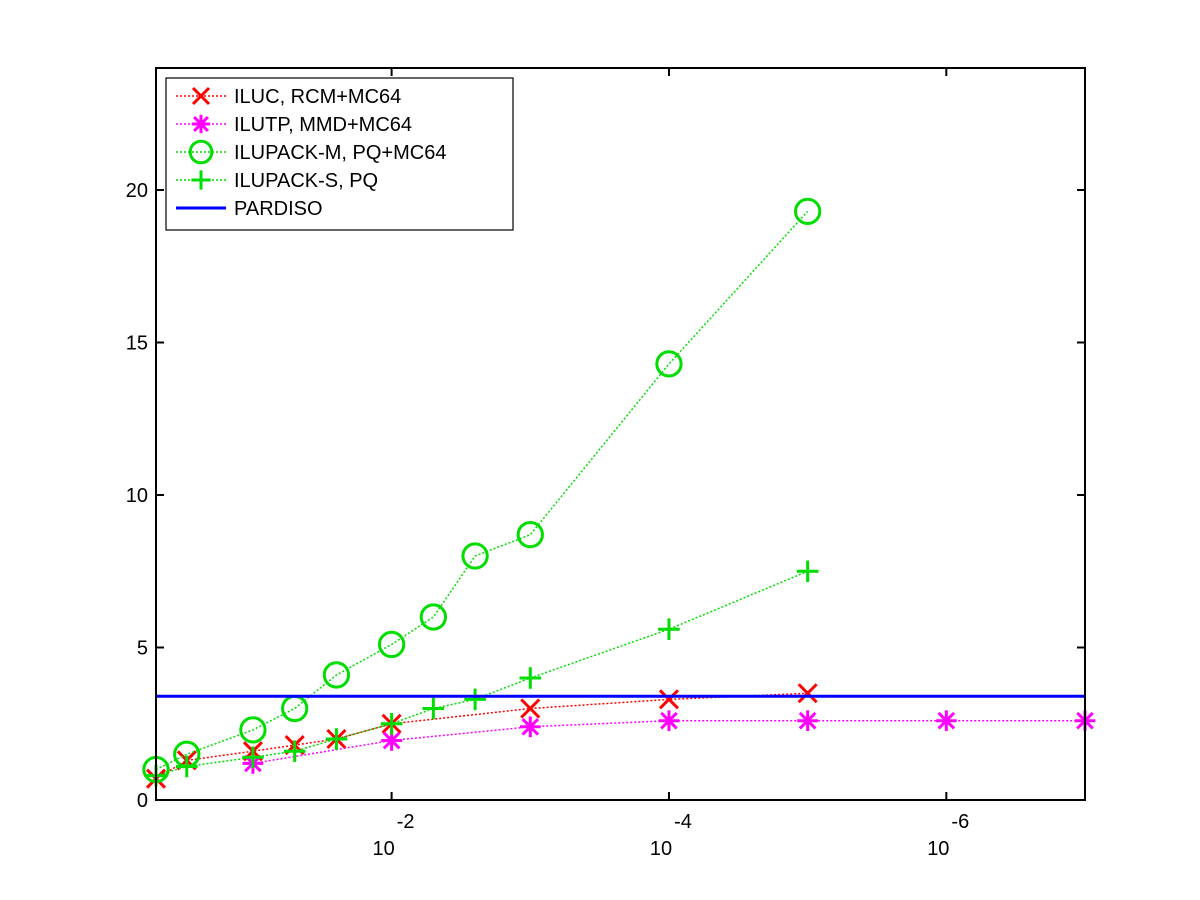 The width and height of the screenshot is (1200, 900). I want to click on y-tick-label: 20, so click(137, 191).